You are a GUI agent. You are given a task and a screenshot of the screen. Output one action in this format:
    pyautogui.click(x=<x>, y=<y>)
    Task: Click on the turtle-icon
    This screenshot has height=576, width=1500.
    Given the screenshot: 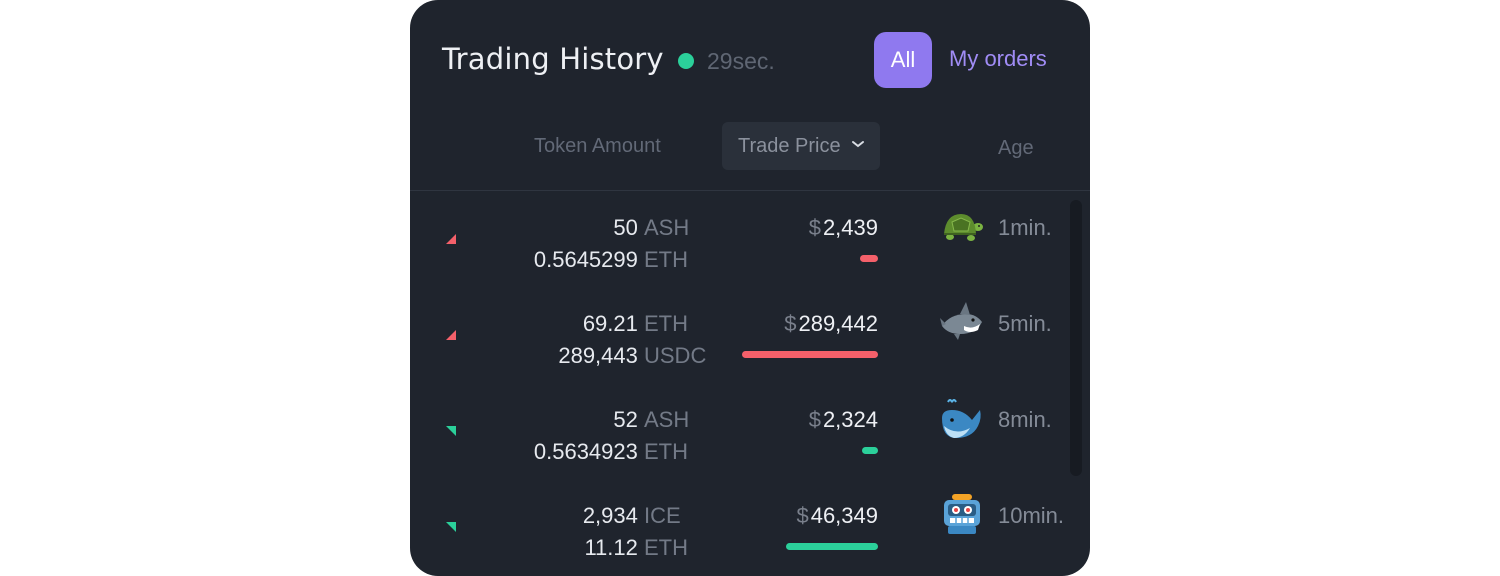 What is the action you would take?
    pyautogui.click(x=963, y=227)
    